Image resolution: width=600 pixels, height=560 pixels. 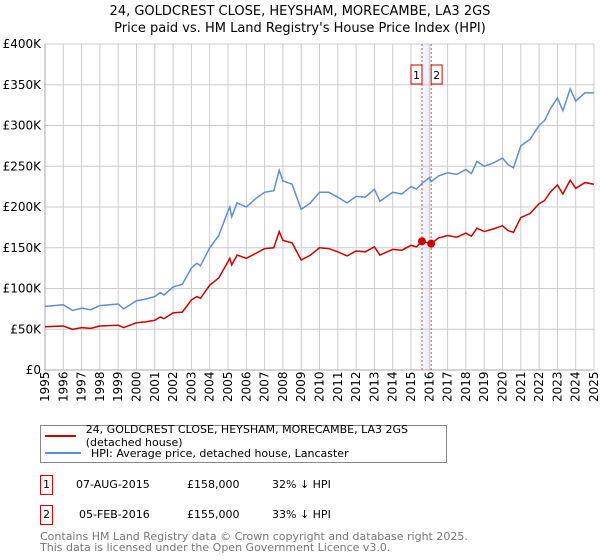 I want to click on x-tick-label: 2011, so click(x=338, y=386).